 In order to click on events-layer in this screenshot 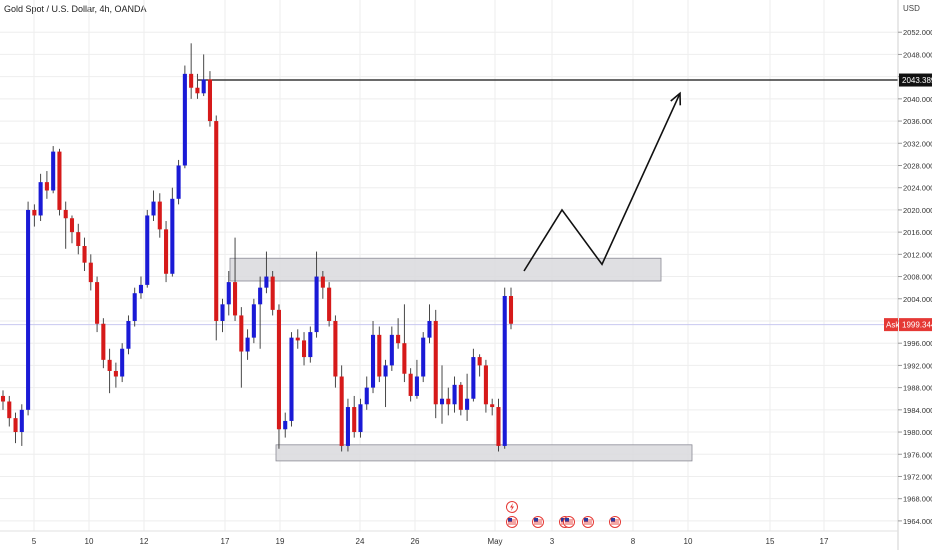, I will do `click(563, 514)`.